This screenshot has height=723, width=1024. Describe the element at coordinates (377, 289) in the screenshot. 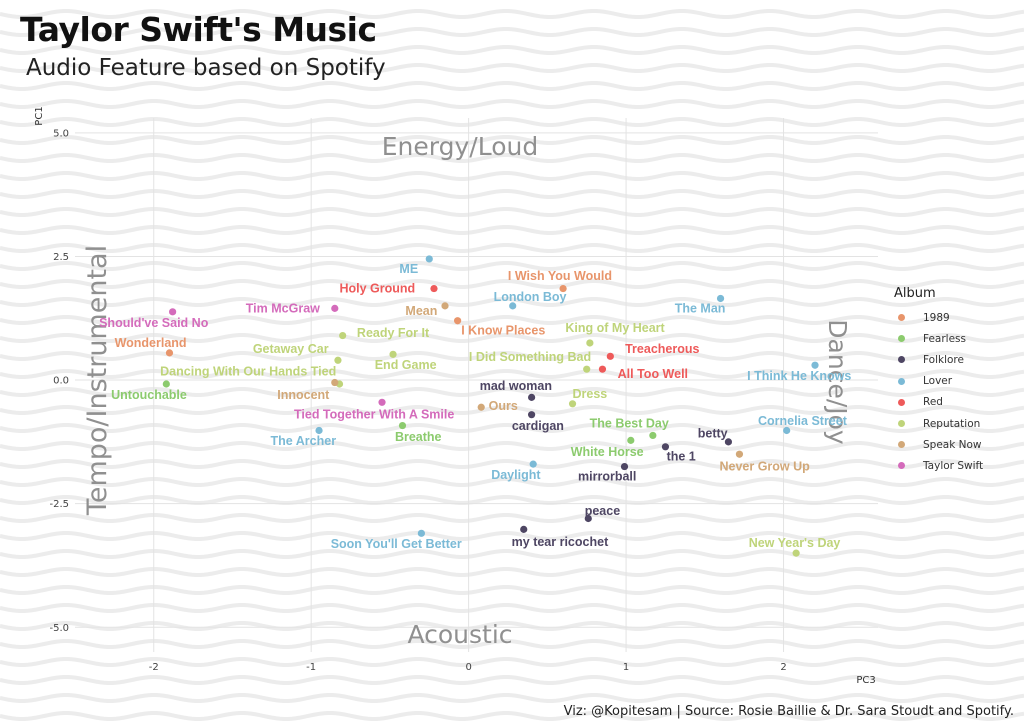

I see `song-label: Holy Ground` at that location.